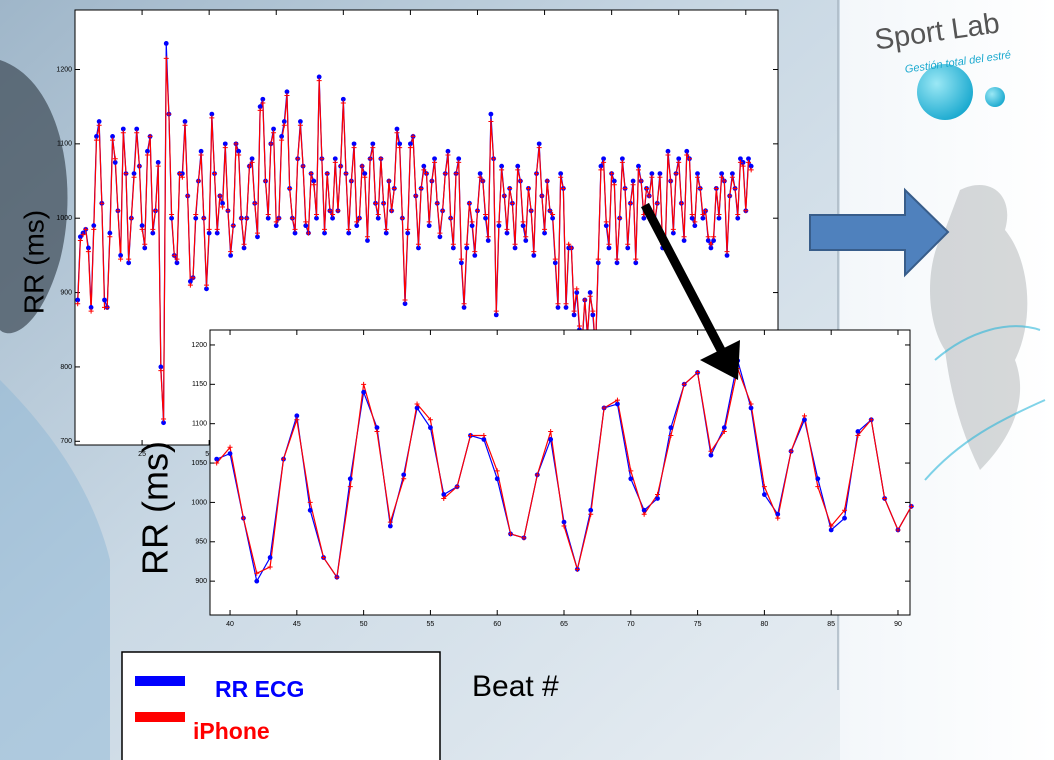  I want to click on x-tick-label: 80, so click(764, 624).